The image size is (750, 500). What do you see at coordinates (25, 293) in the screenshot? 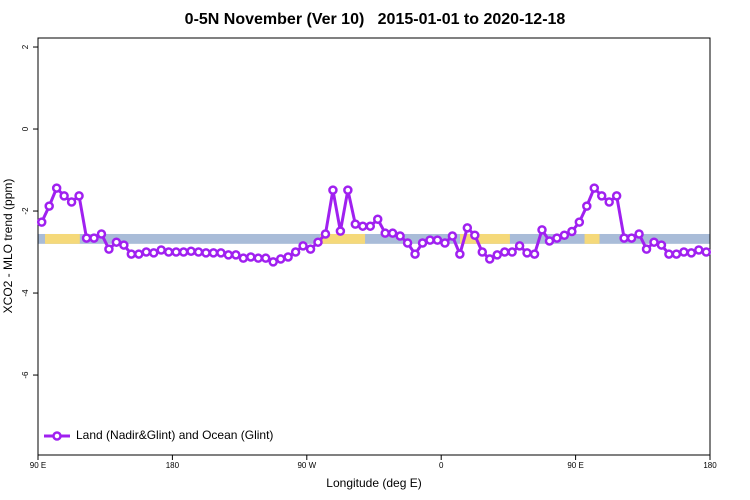
I see `y-tick-label: -4` at bounding box center [25, 293].